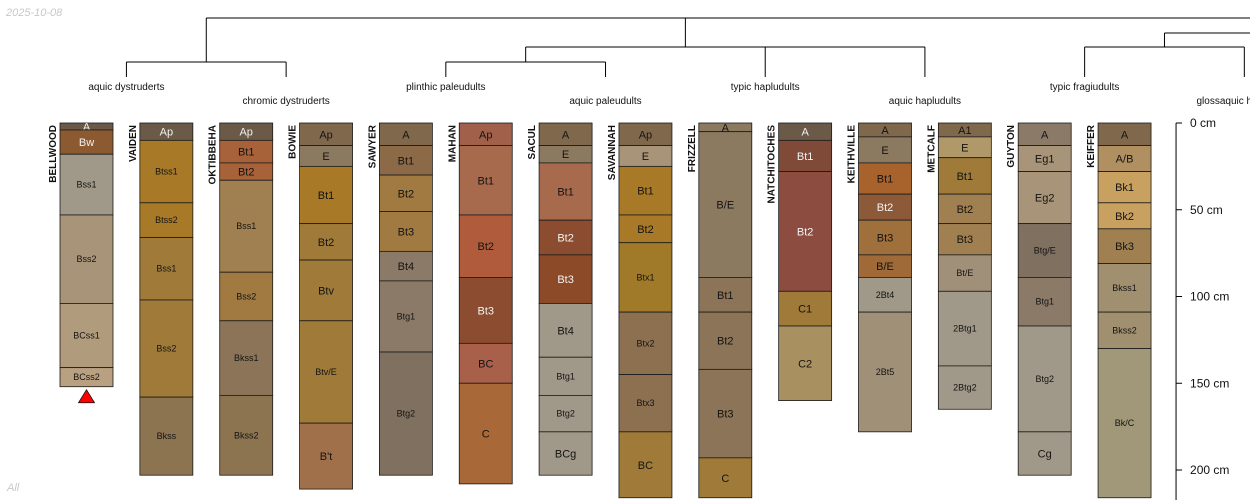 The width and height of the screenshot is (1250, 500). Describe the element at coordinates (1125, 423) in the screenshot. I see `horizon-label: Bk/C` at that location.